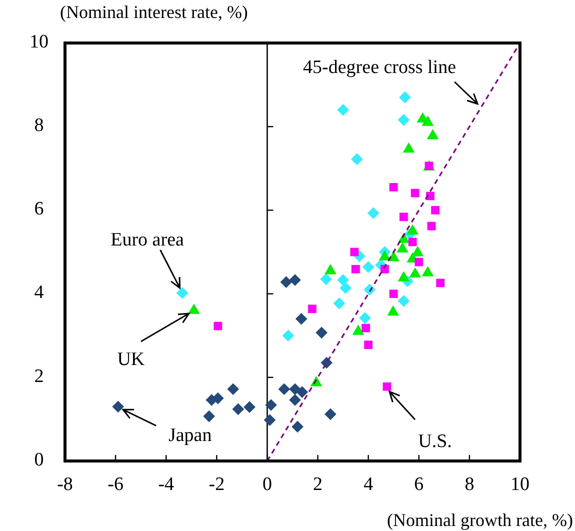 Image resolution: width=575 pixels, height=531 pixels. What do you see at coordinates (39, 209) in the screenshot?
I see `y-tick-label: 6` at bounding box center [39, 209].